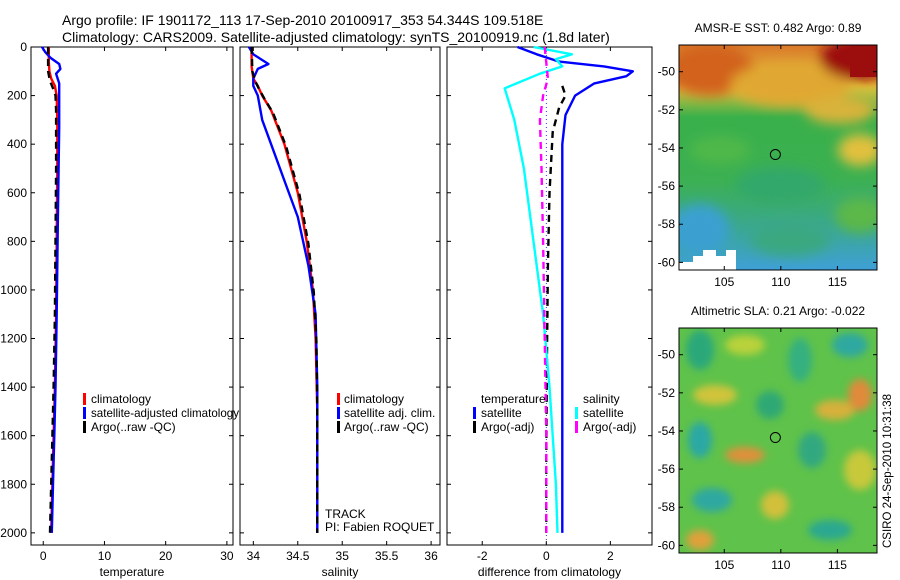  I want to click on y-tick-label: 1800, so click(13, 484).